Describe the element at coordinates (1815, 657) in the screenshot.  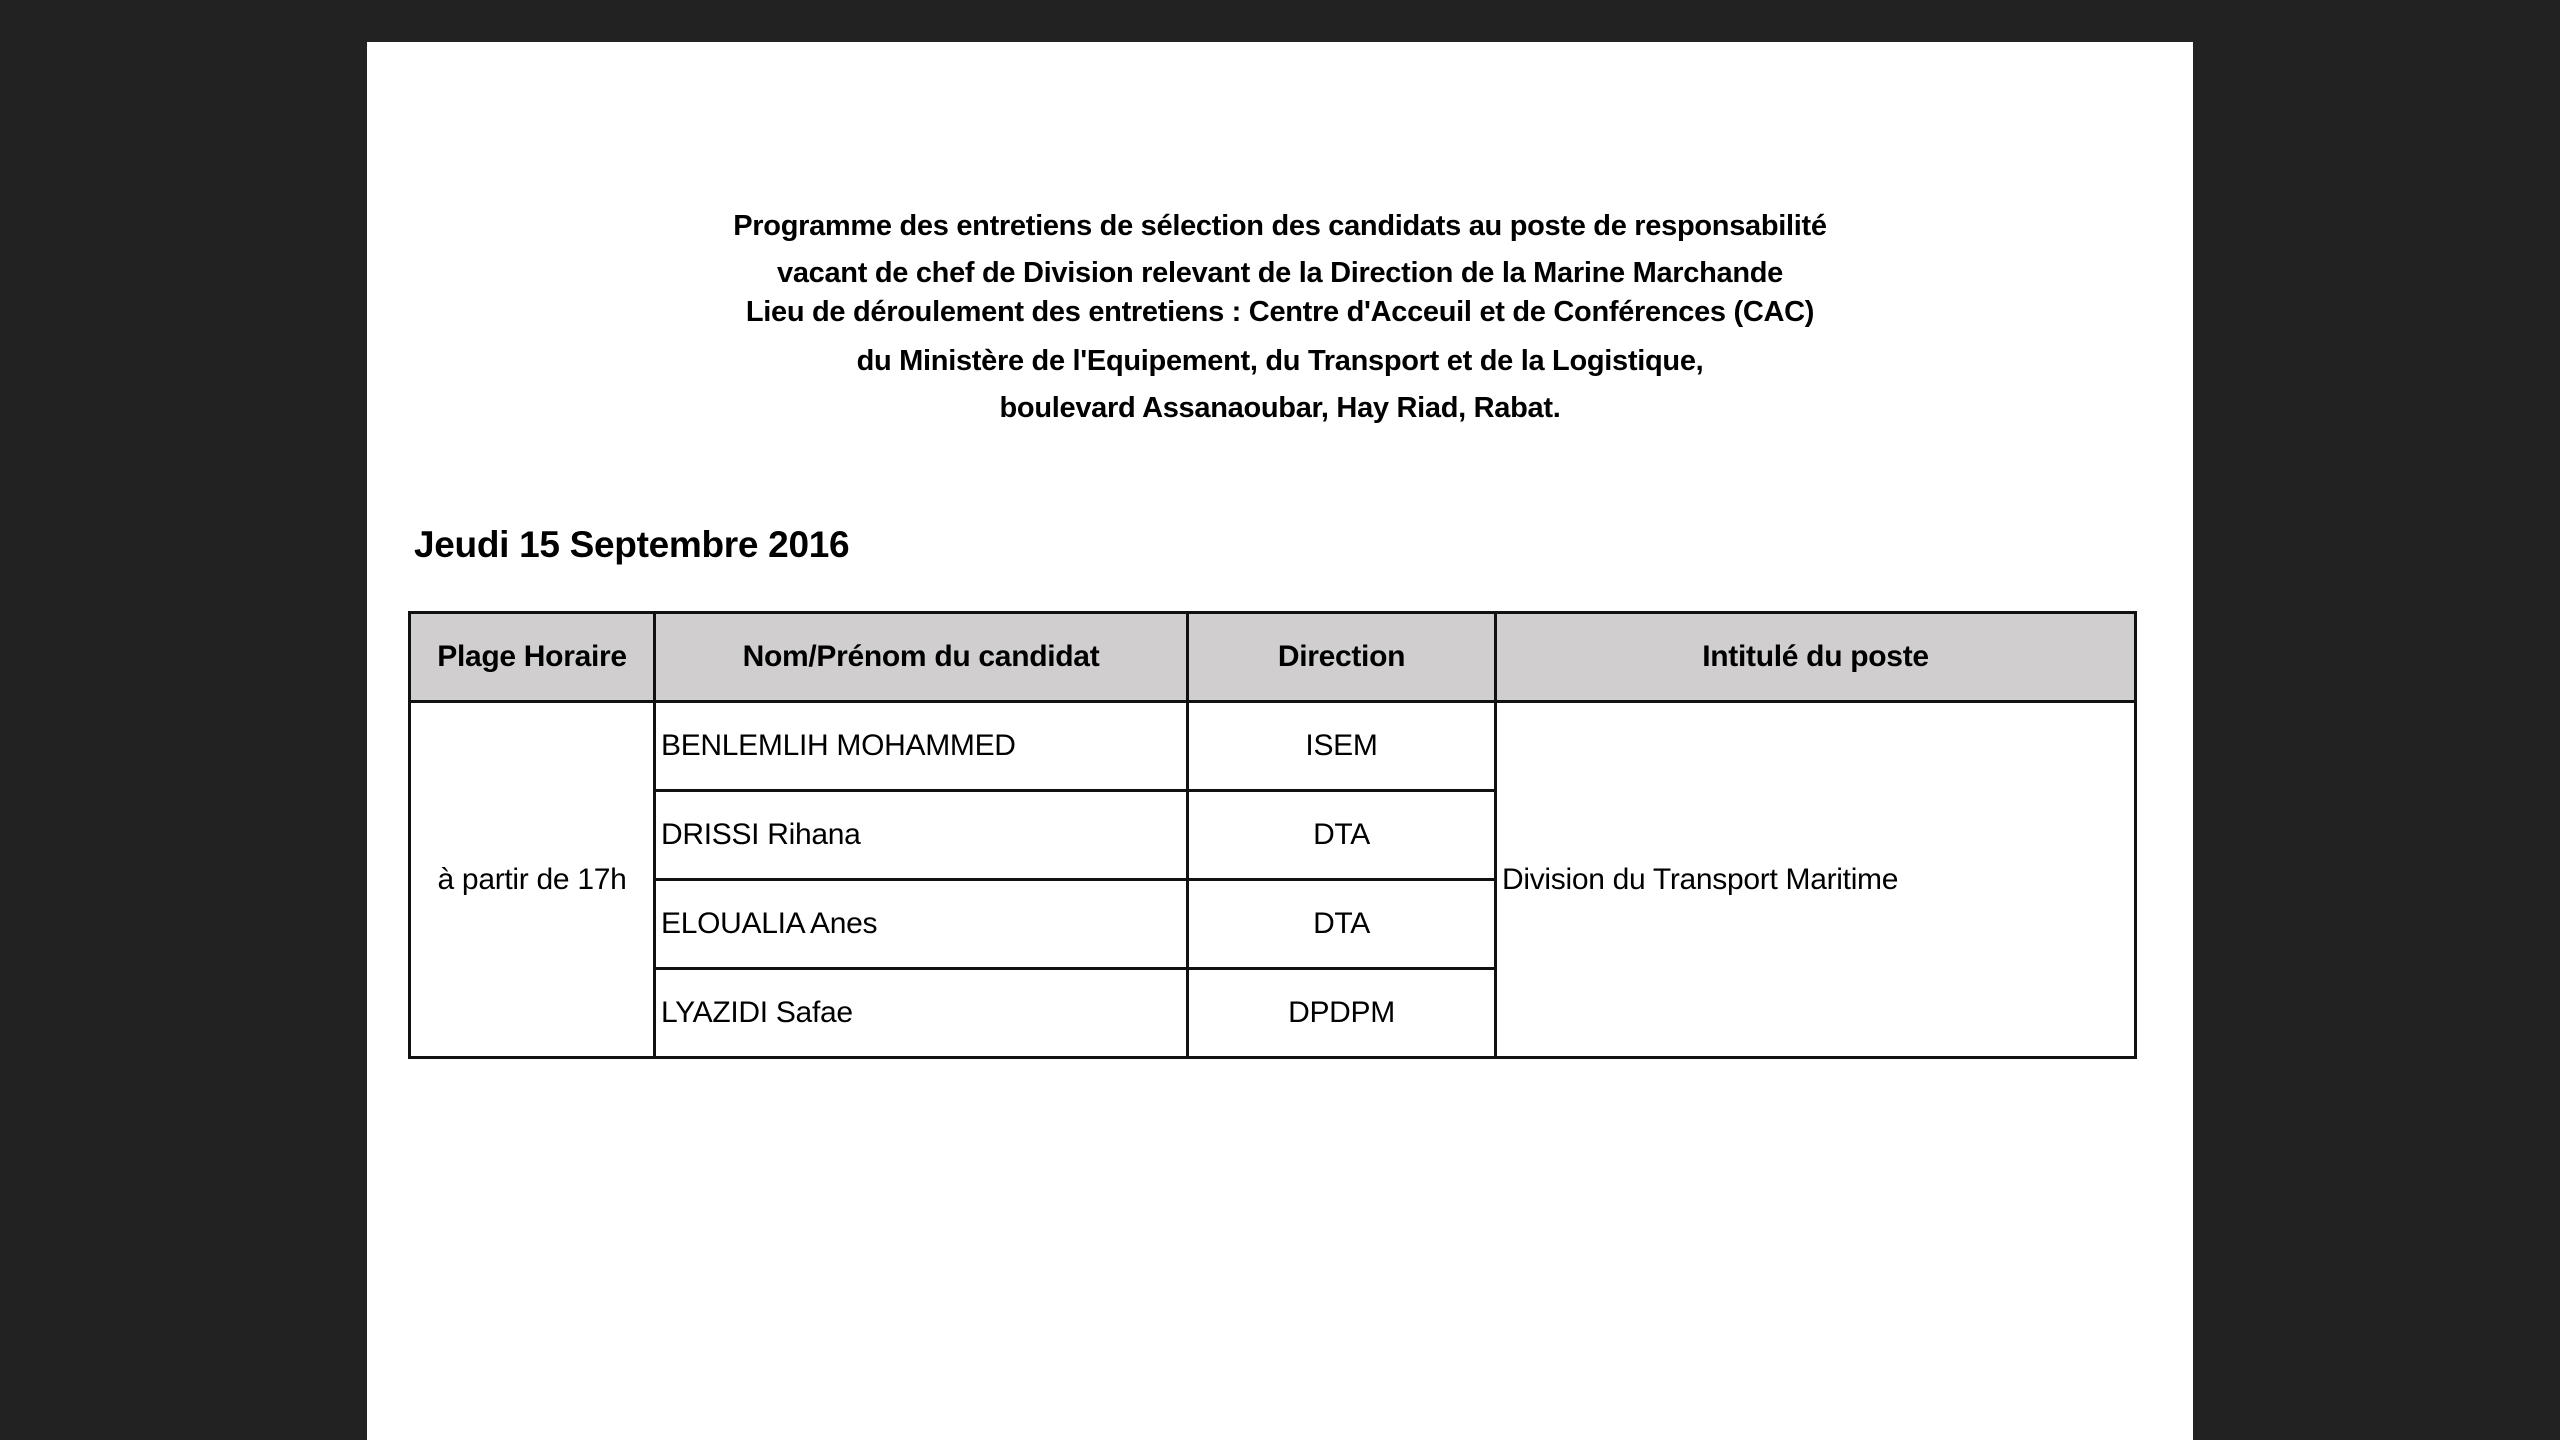
I see `column-header-position: Intitulé du poste` at that location.